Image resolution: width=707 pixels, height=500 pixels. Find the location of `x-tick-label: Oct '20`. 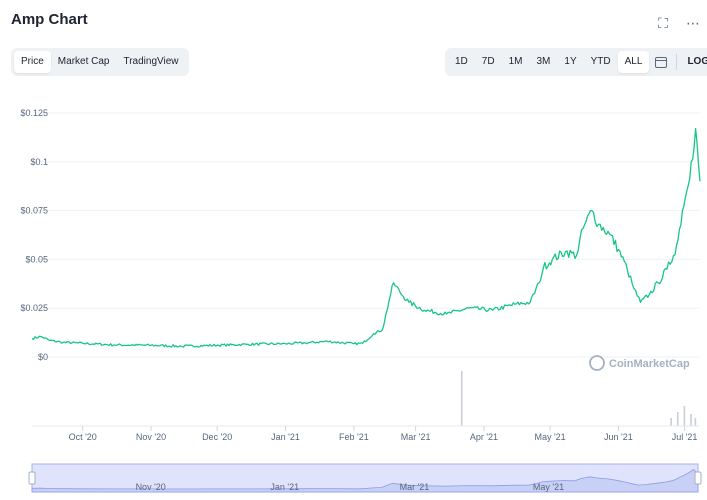

x-tick-label: Oct '20 is located at coordinates (83, 437).